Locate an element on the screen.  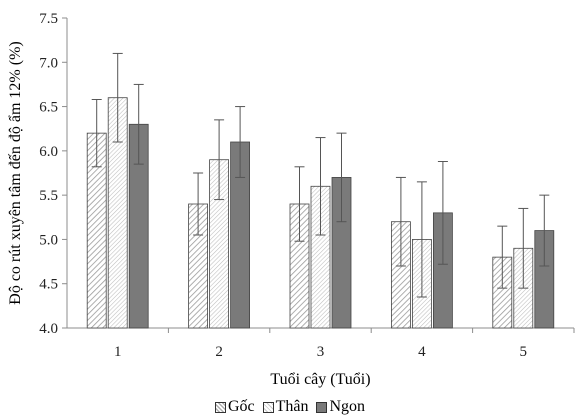
legend-item-goc: Gốc is located at coordinates (234, 407).